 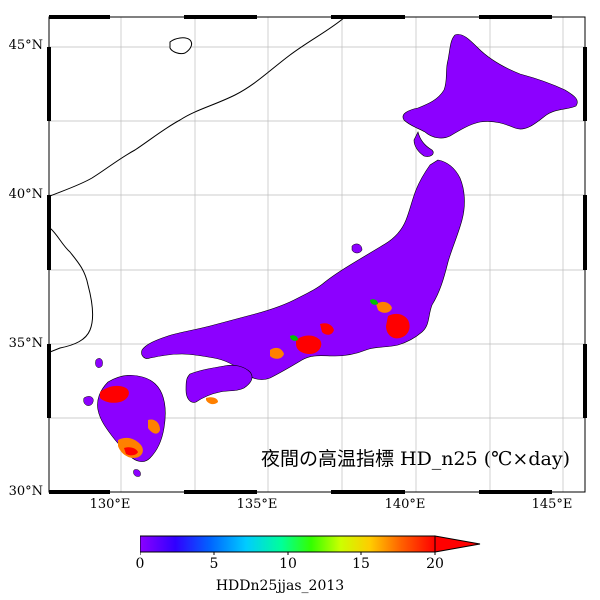 I want to click on kyushu-hotspots, so click(x=130, y=421).